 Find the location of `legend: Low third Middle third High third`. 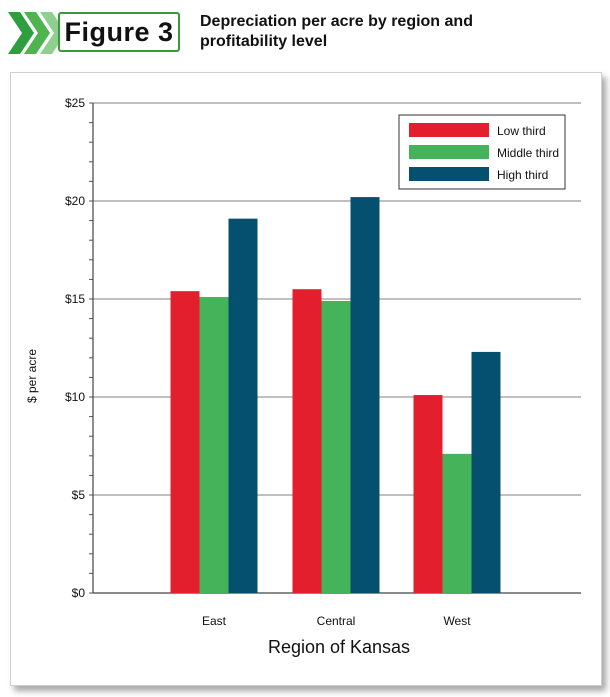

legend: Low third Middle third High third is located at coordinates (482, 152).